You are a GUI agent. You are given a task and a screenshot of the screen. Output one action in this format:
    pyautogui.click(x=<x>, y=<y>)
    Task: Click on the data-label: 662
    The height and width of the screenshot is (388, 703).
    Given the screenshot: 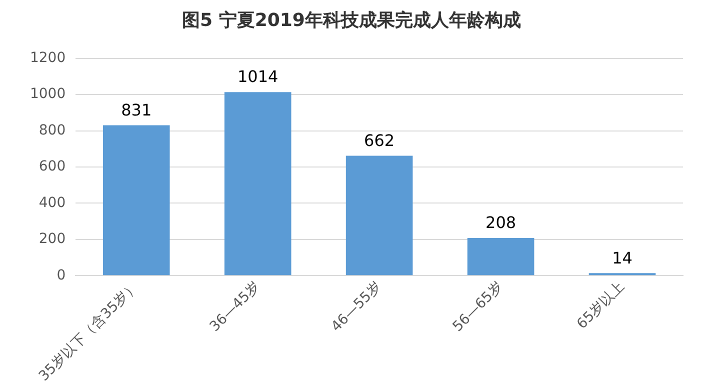 What is the action you would take?
    pyautogui.click(x=379, y=140)
    